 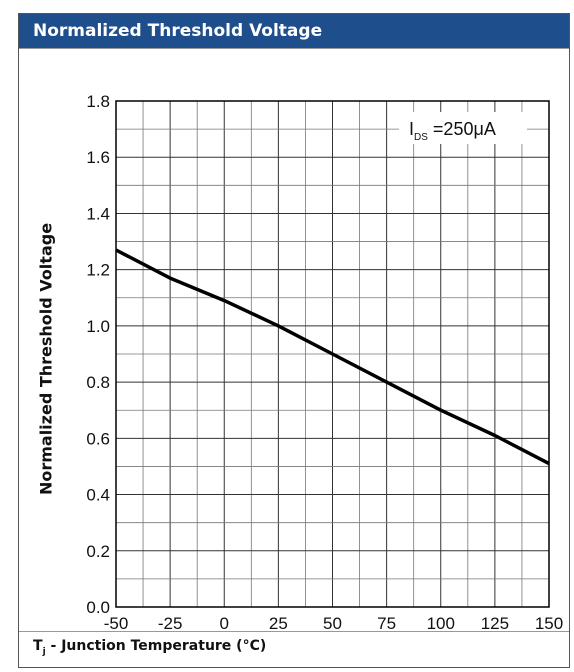 I want to click on legend-box, so click(x=463, y=128).